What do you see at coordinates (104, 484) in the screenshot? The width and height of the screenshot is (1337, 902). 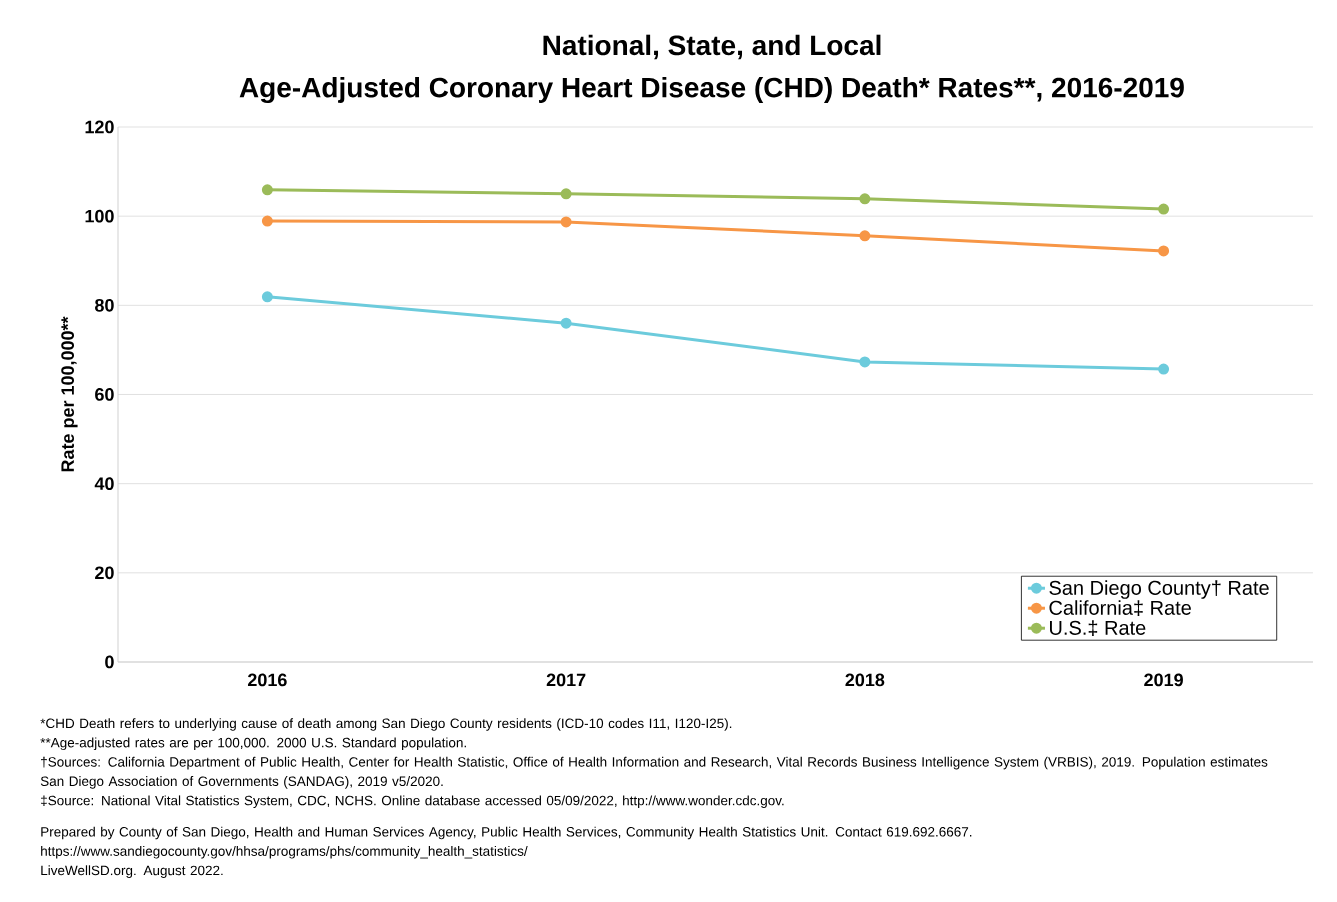 I see `y-tick-label: 40` at bounding box center [104, 484].